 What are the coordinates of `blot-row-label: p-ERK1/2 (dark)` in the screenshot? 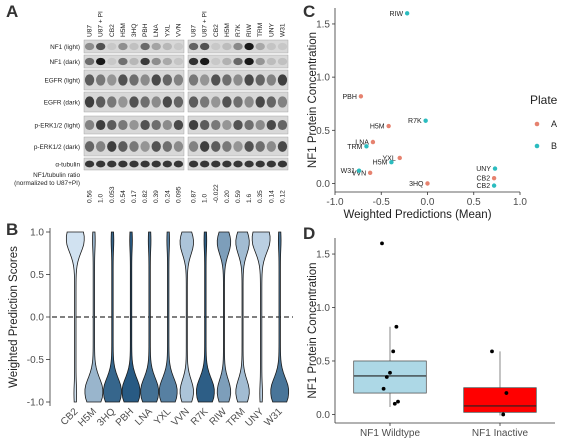 It's located at (57, 147).